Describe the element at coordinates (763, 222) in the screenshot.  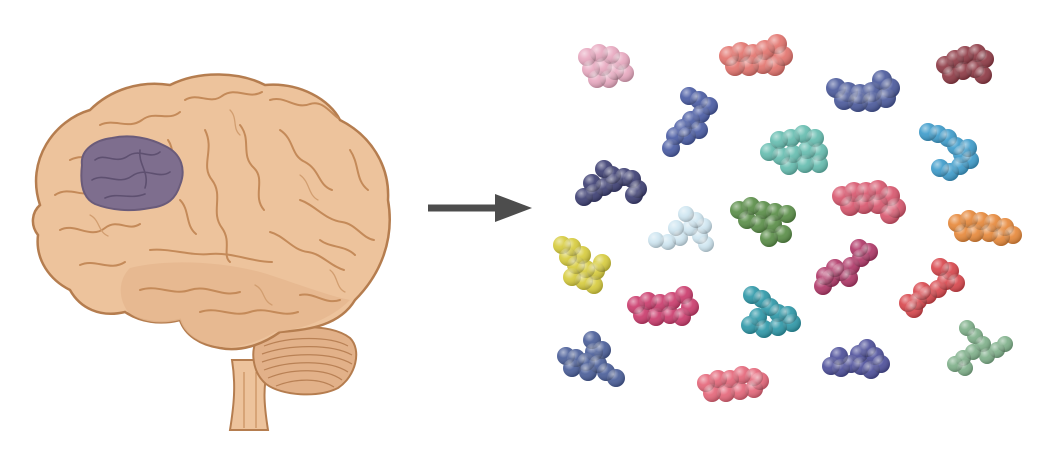
I see `molecule-green` at that location.